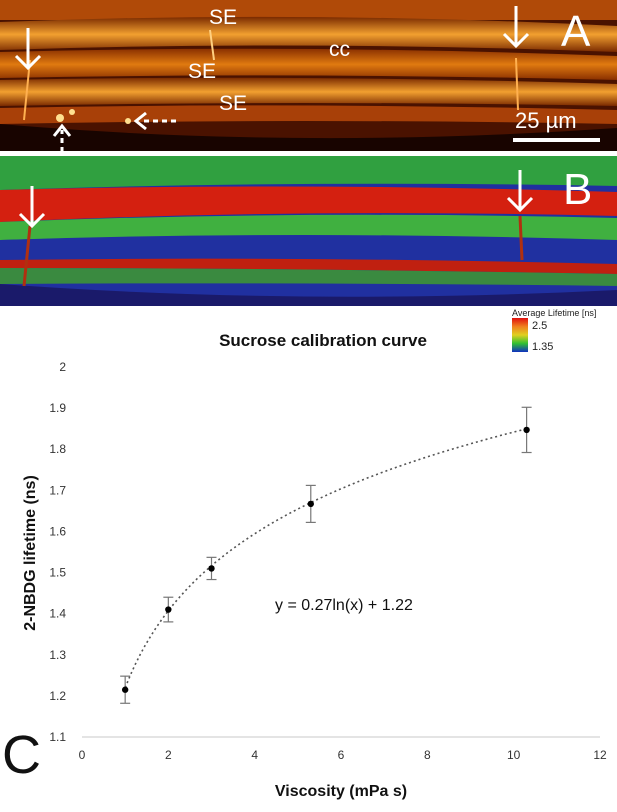 The width and height of the screenshot is (617, 812). I want to click on x-tick-label: 10, so click(514, 755).